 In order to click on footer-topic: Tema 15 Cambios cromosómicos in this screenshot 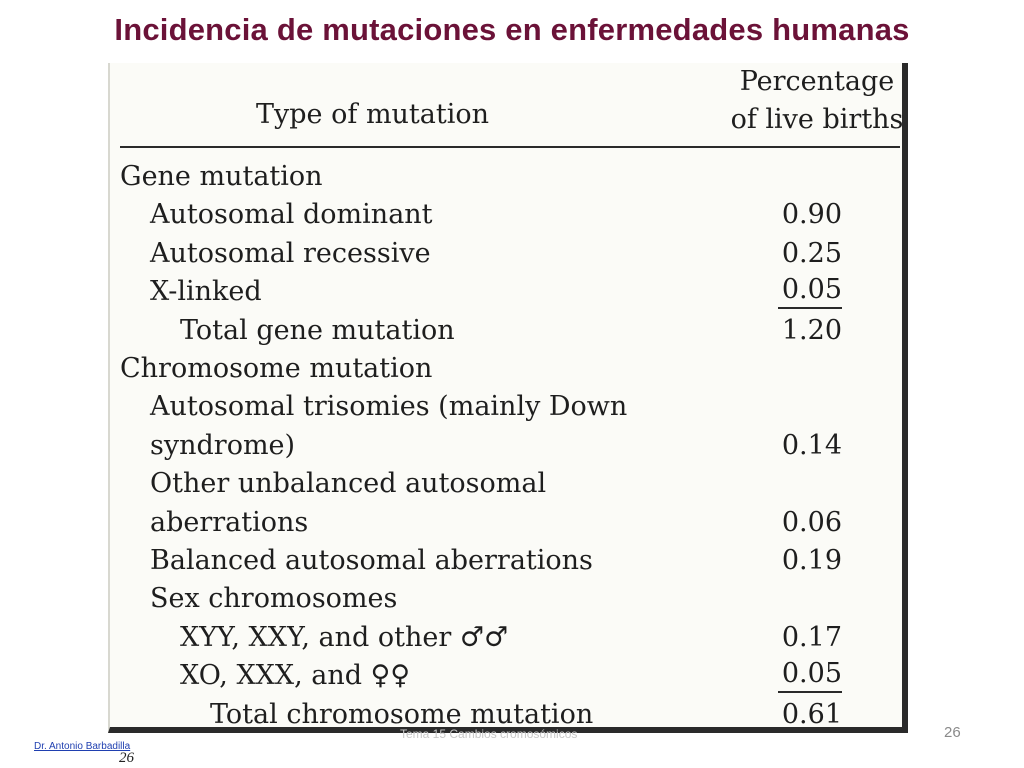, I will do `click(489, 734)`.